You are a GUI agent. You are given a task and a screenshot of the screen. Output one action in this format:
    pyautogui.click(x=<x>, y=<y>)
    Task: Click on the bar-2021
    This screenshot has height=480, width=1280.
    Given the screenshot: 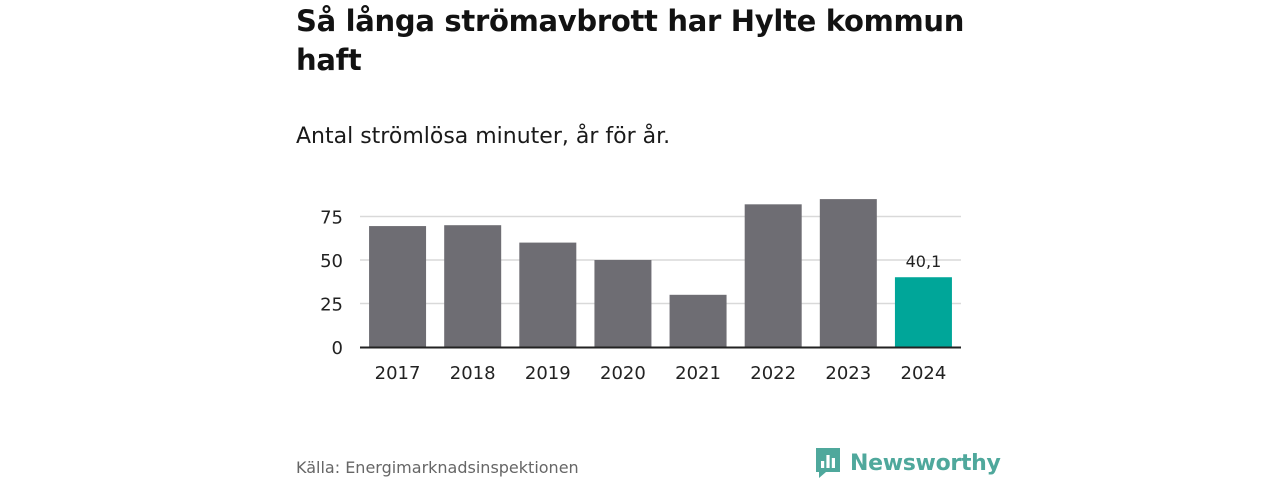 What is the action you would take?
    pyautogui.click(x=698, y=320)
    